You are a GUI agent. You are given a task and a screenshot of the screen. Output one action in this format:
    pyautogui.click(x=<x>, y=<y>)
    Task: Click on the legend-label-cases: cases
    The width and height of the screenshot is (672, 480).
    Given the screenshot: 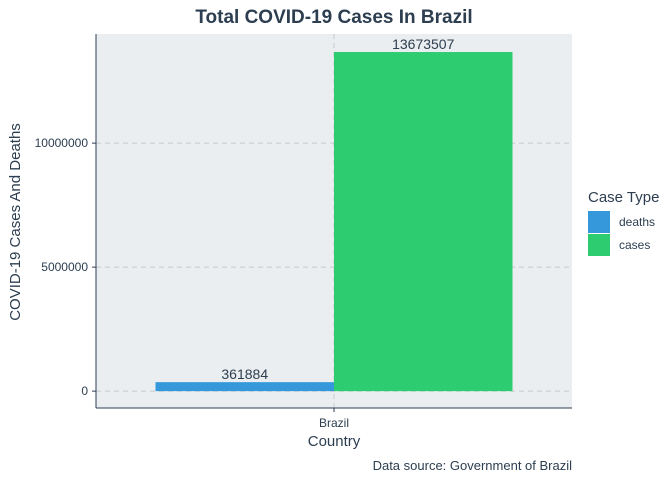 What is the action you would take?
    pyautogui.click(x=634, y=245)
    